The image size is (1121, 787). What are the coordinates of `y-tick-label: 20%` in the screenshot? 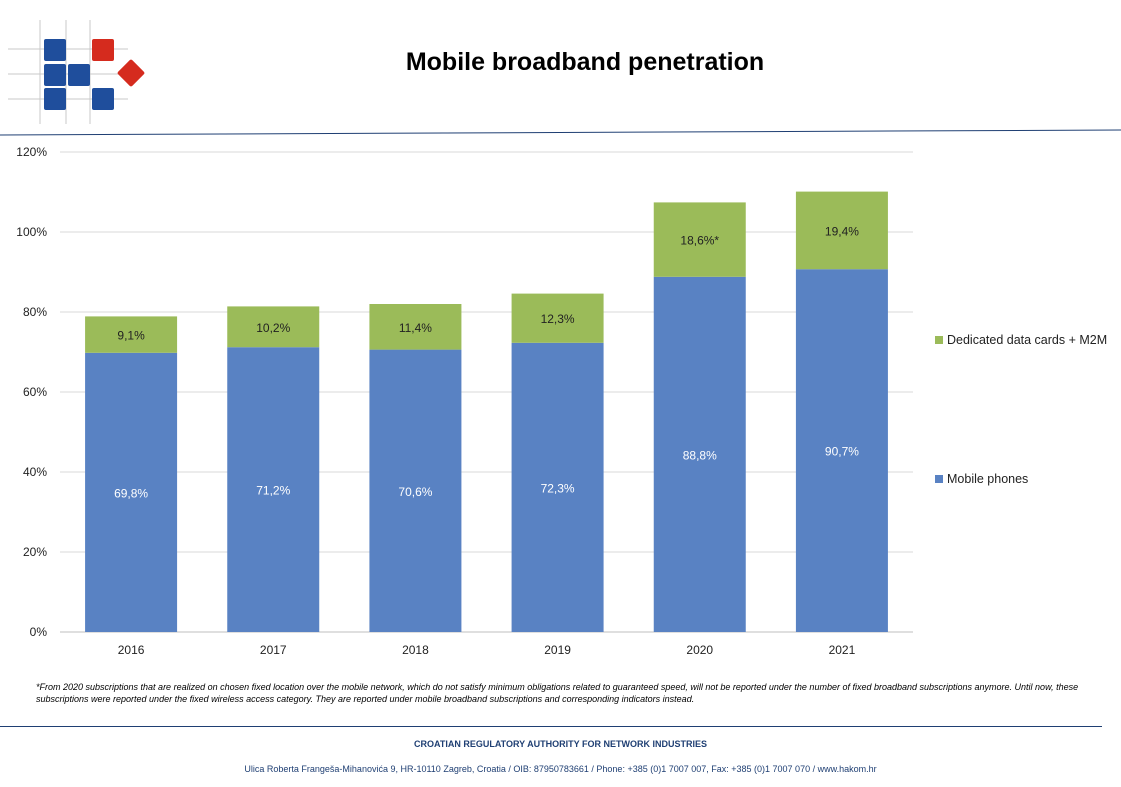 It's located at (35, 552).